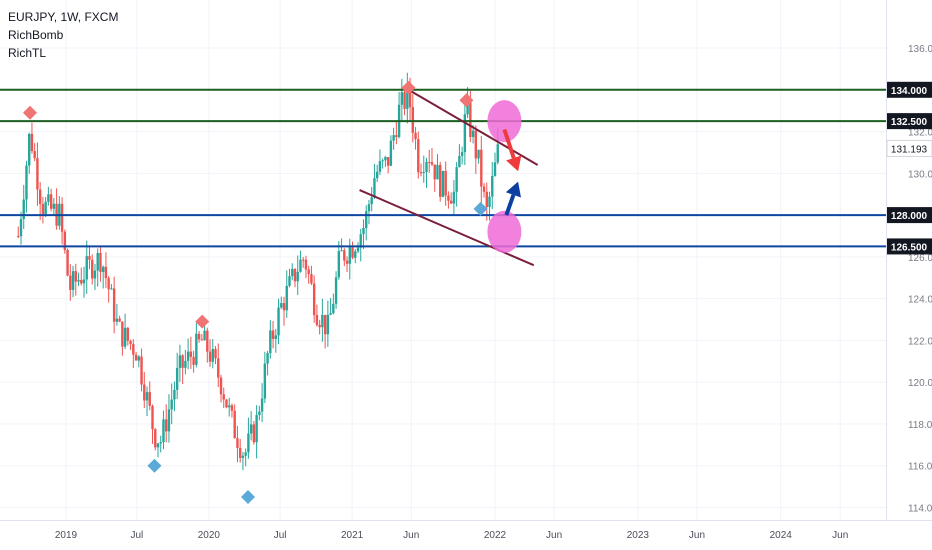 This screenshot has height=550, width=932. Describe the element at coordinates (408, 87) in the screenshot. I see `diamond-marker-top` at that location.